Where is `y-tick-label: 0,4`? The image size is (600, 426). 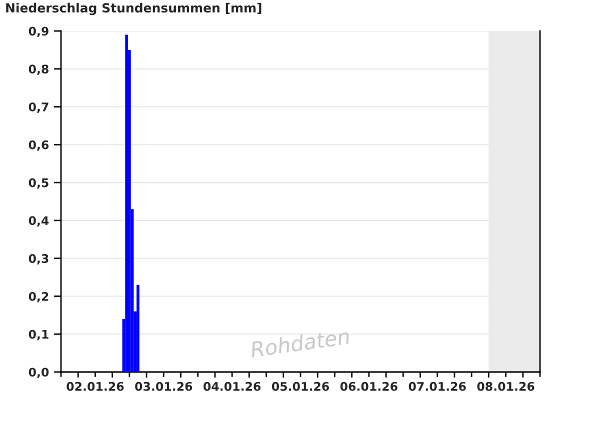
y-tick-label: 0,4 is located at coordinates (38, 221).